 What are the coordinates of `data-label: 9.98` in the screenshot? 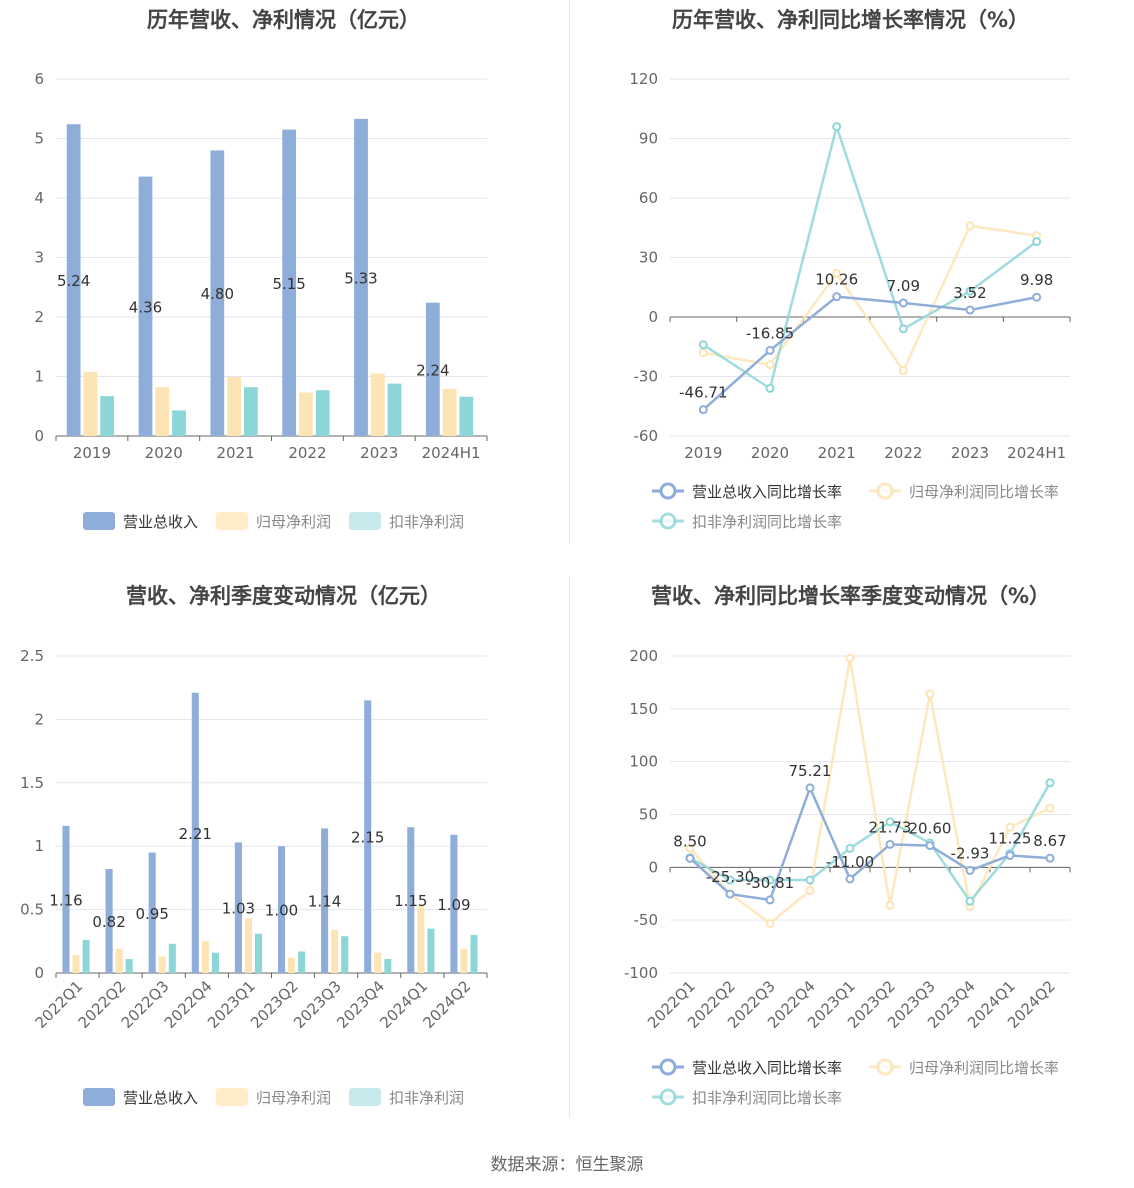 It's located at (1036, 280).